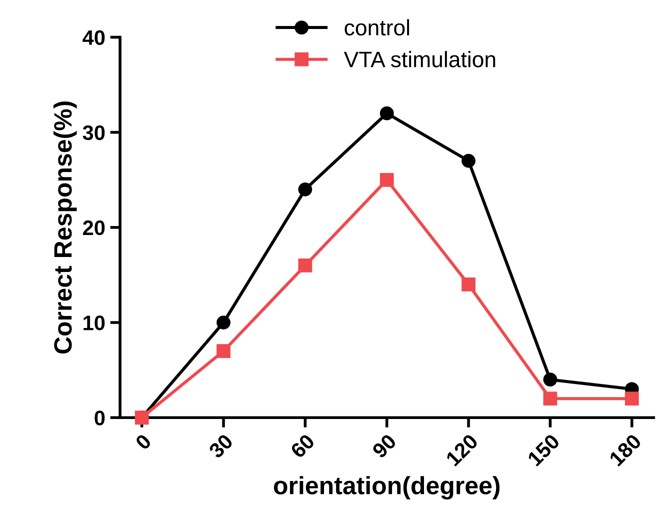  Describe the element at coordinates (94, 228) in the screenshot. I see `y-tick-label: 20` at that location.